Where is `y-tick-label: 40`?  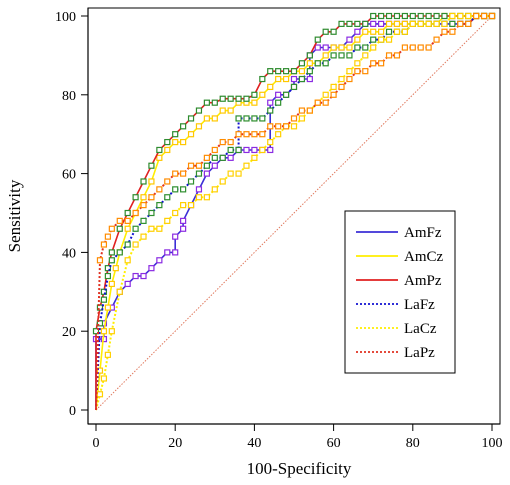
y-tick-label: 40 is located at coordinates (69, 253).